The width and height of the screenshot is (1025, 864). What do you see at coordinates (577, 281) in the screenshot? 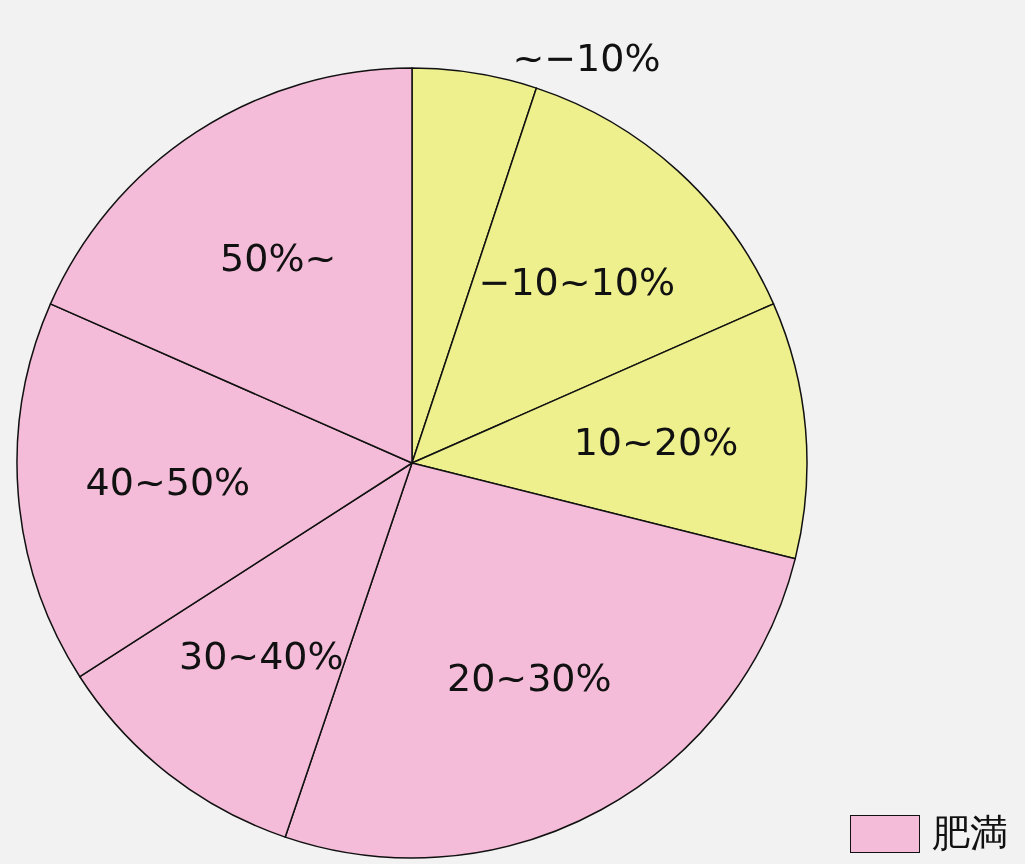
I see `slice-label: −10~10%` at bounding box center [577, 281].